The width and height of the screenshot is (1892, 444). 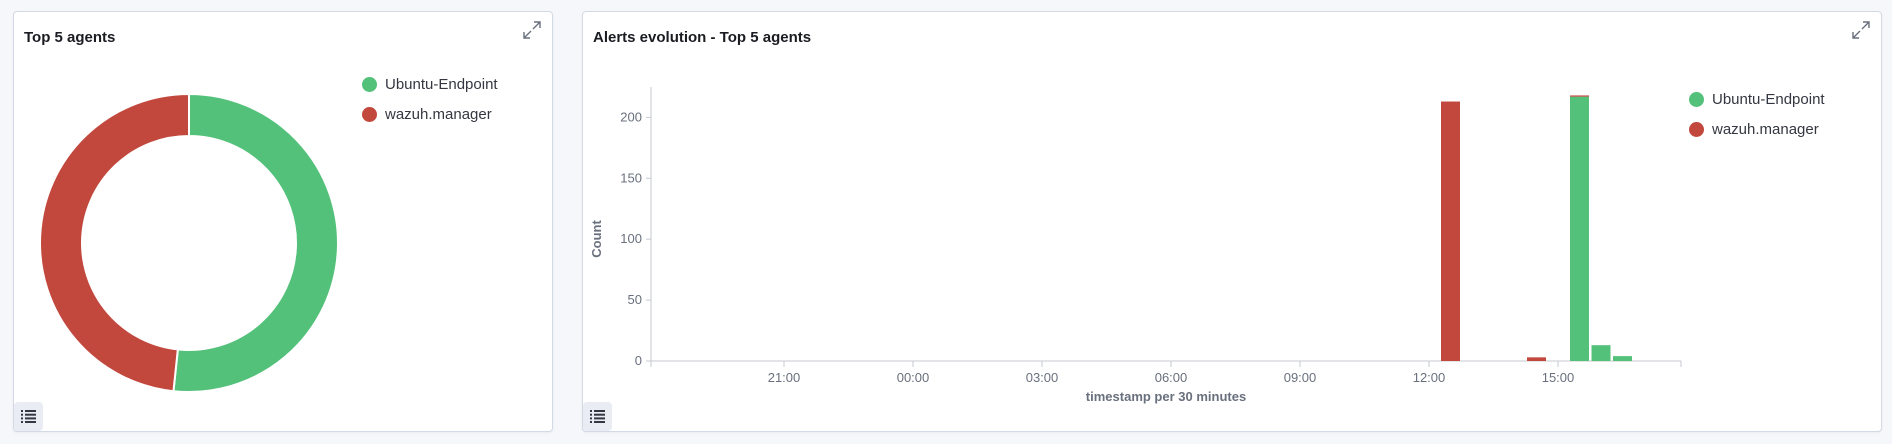 I want to click on y-tick-label: 100, so click(x=631, y=238).